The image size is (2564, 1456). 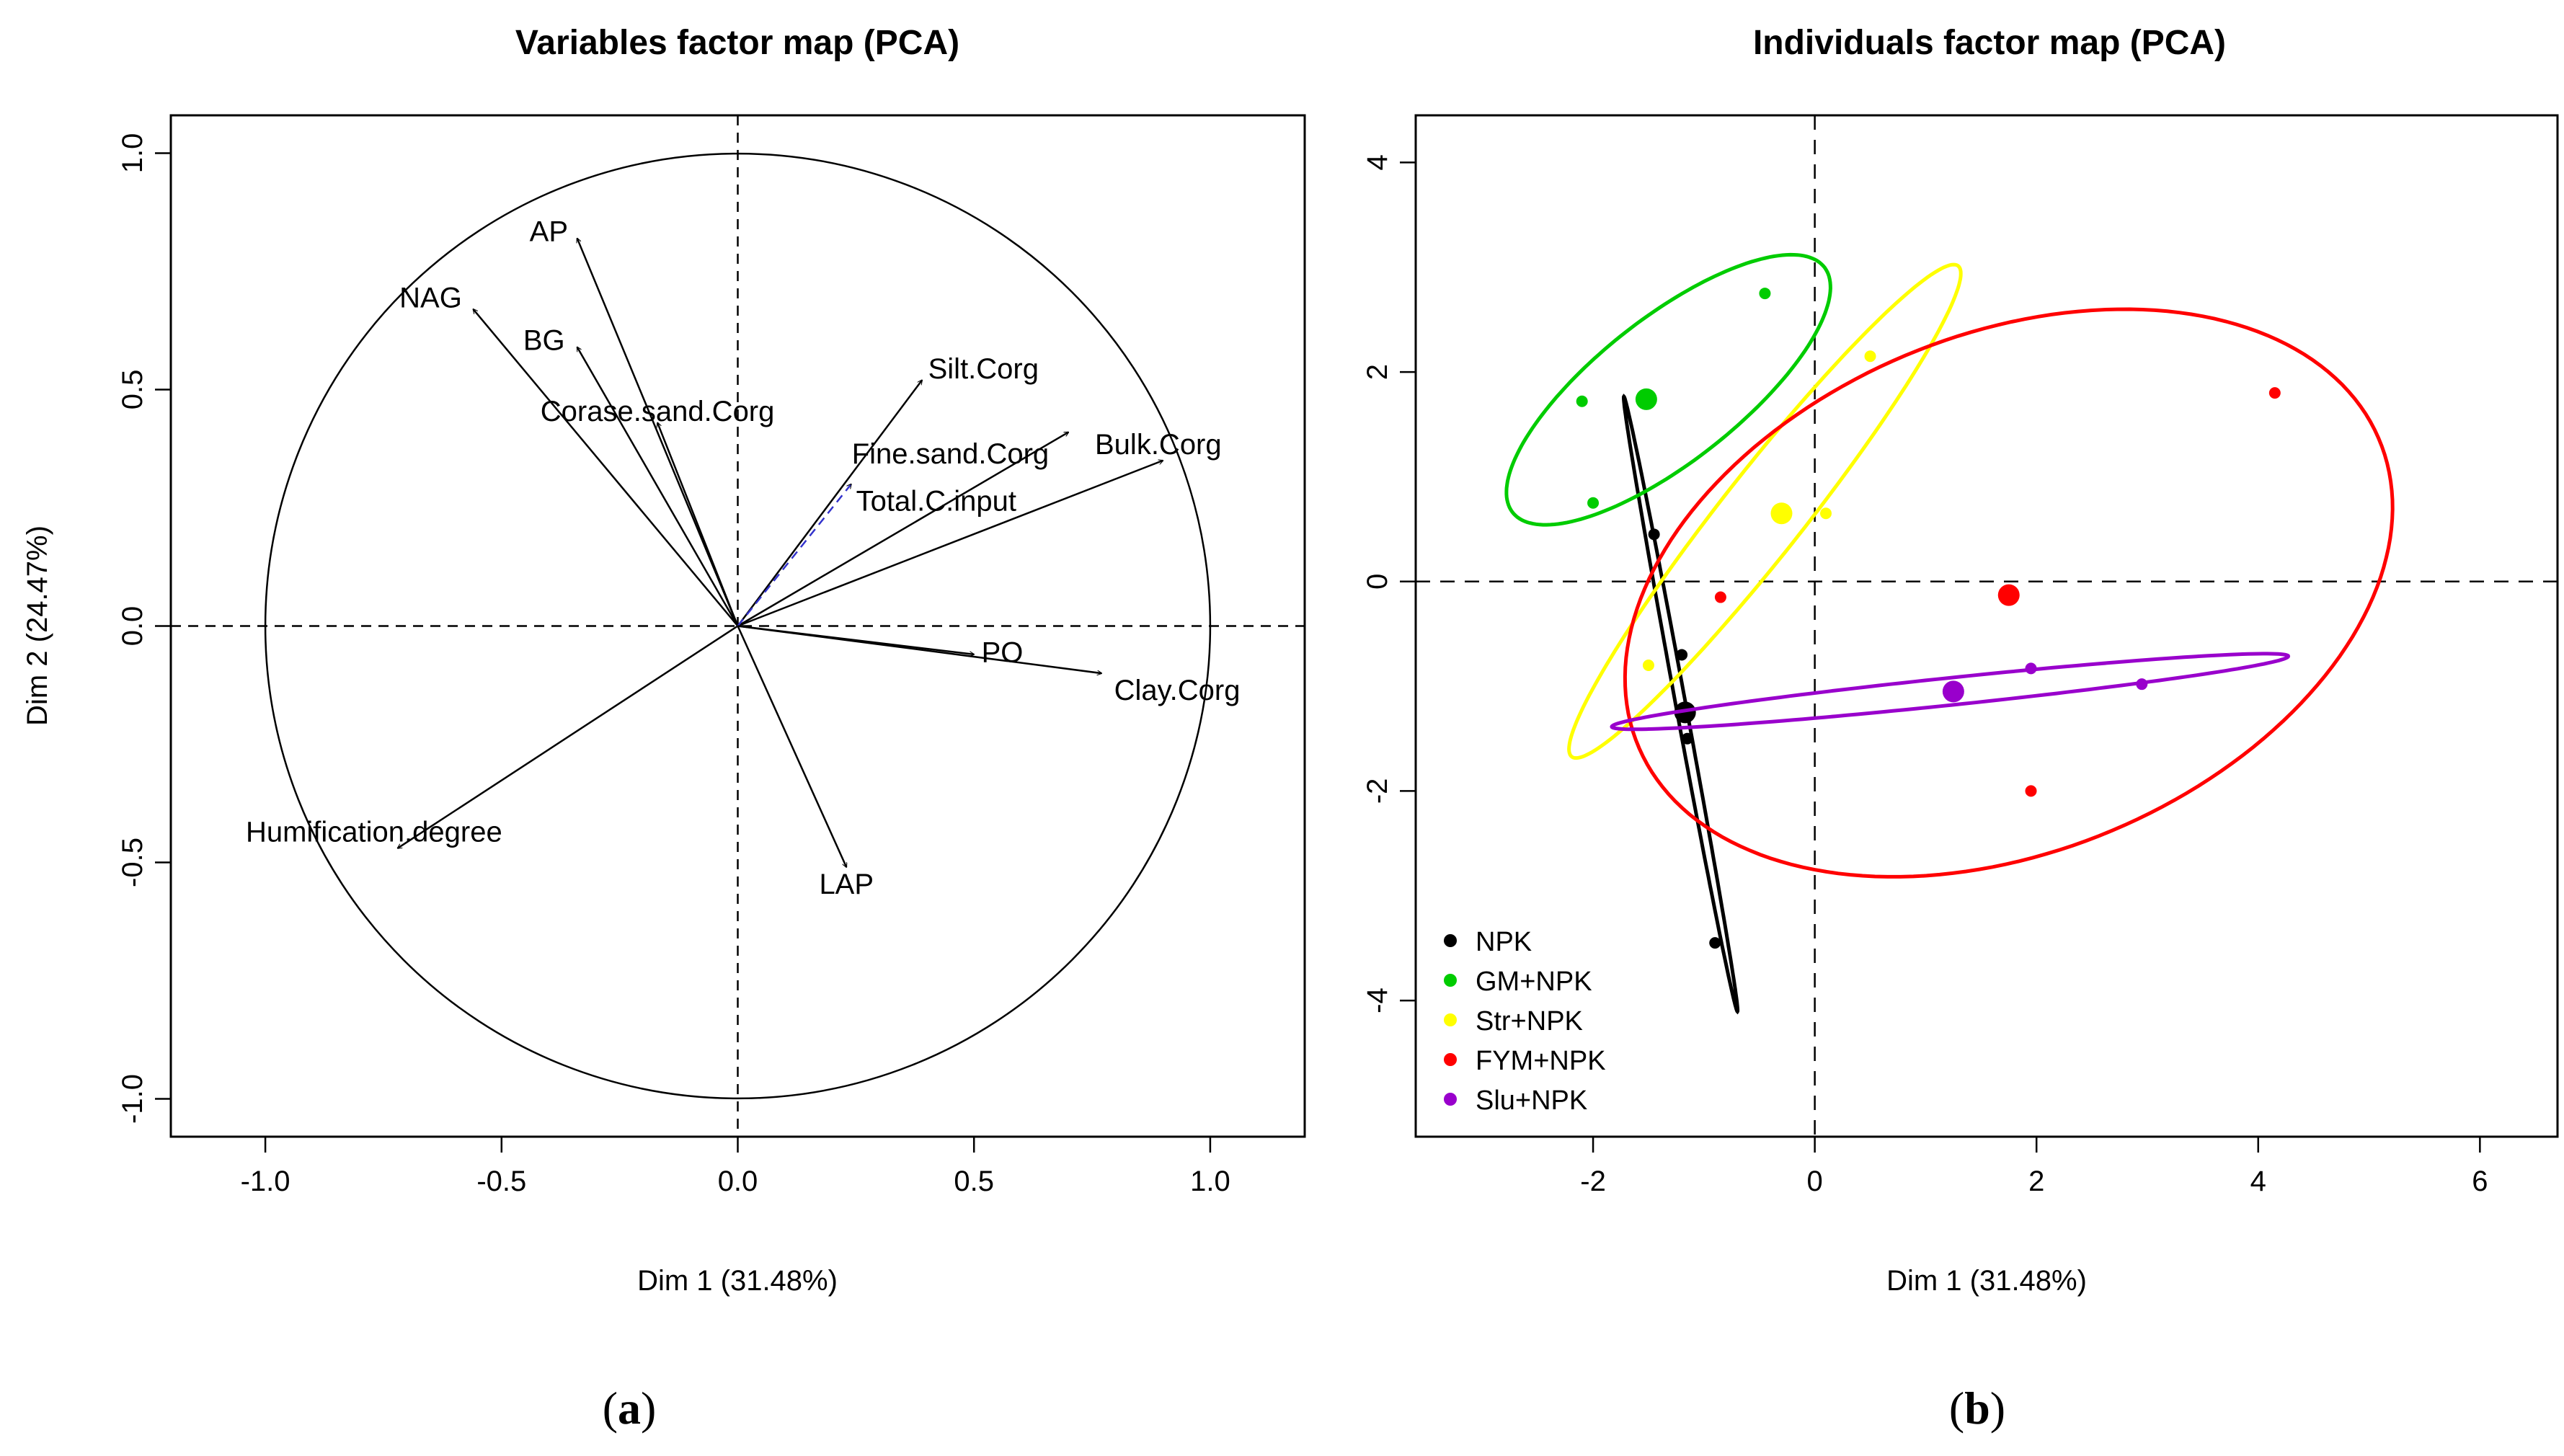 I want to click on arrow-bulk-corg, so click(x=950, y=544).